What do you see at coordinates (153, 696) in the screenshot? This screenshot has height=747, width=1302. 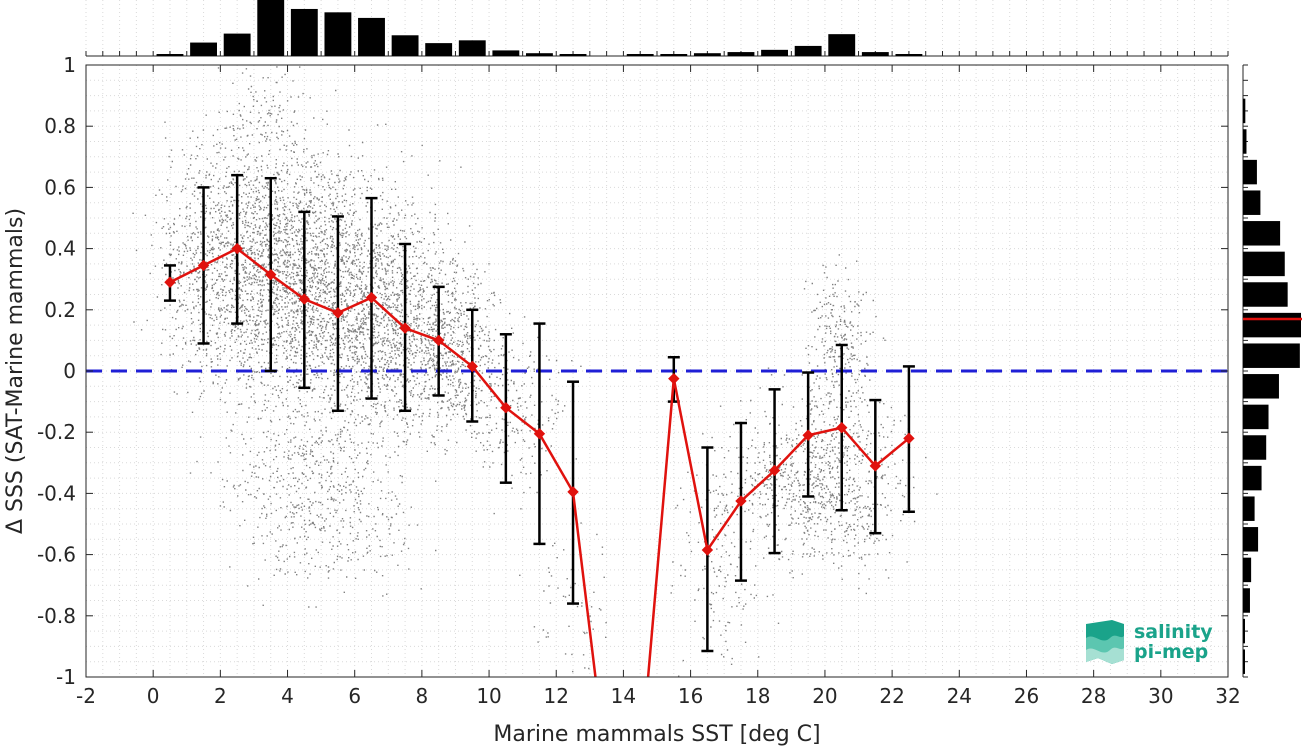 I see `x-tick-label: 0` at bounding box center [153, 696].